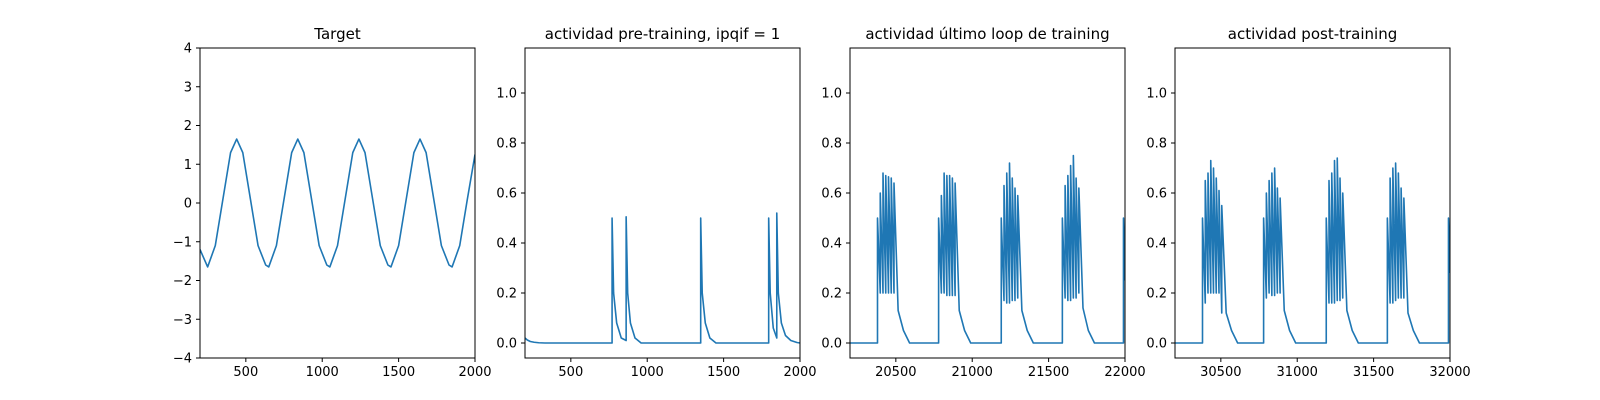 The image size is (1600, 400). I want to click on y-tick-label: 0, so click(188, 204).